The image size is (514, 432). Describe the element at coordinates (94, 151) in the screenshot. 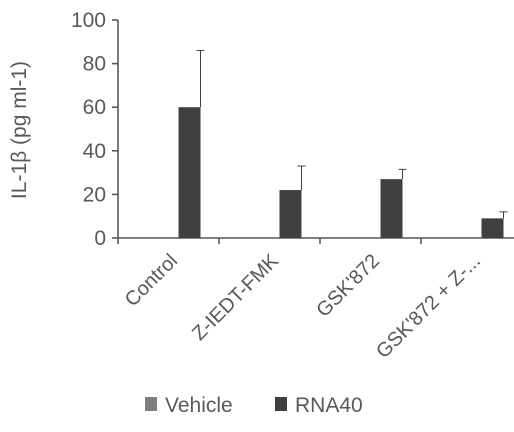

I see `y-tick-label: 40` at that location.